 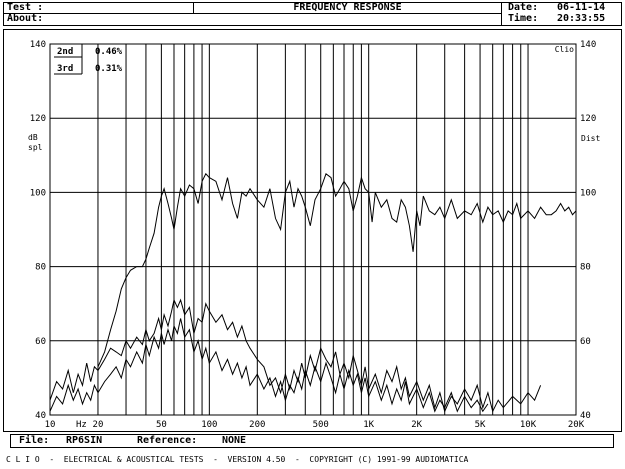 What do you see at coordinates (581, 7) in the screenshot?
I see `date-value: 06-11-14` at bounding box center [581, 7].